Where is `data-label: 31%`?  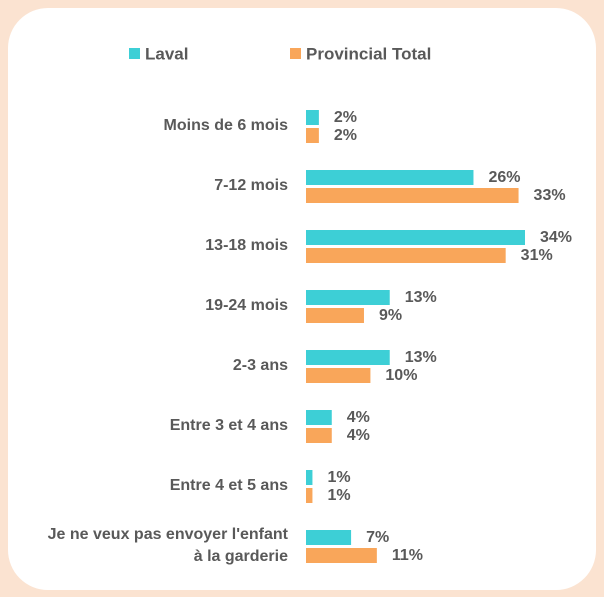 data-label: 31% is located at coordinates (537, 255).